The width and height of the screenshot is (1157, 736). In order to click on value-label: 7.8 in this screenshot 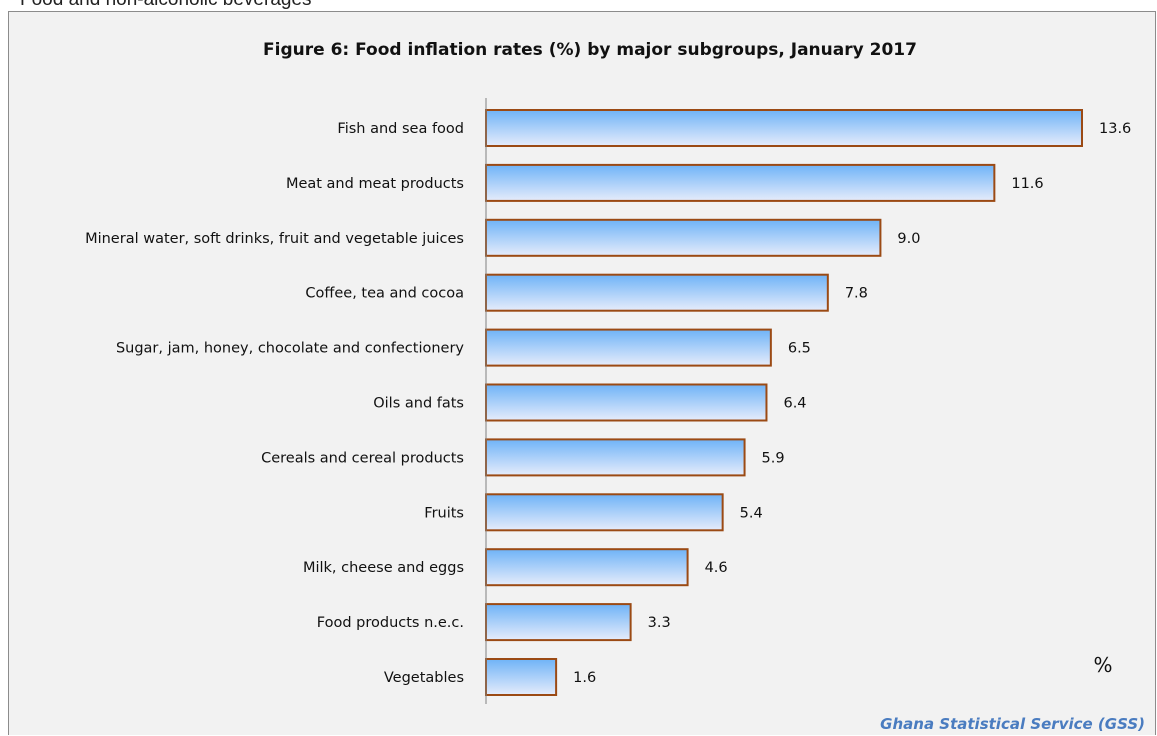, I will do `click(856, 294)`.